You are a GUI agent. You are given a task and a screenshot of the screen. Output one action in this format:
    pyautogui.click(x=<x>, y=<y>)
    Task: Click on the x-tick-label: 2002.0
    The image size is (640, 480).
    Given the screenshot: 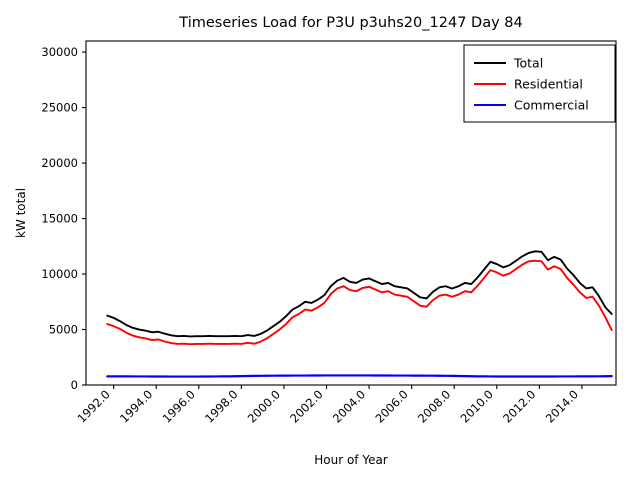 What is the action you would take?
    pyautogui.click(x=306, y=406)
    